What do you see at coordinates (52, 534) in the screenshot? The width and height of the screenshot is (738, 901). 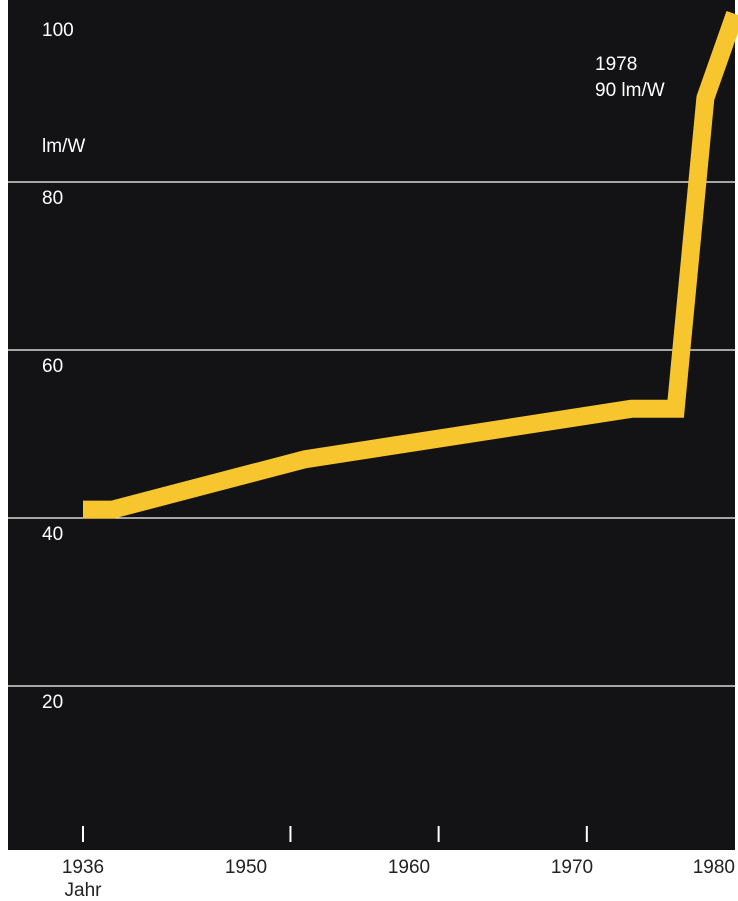 I see `y-tick-label-40: 40` at bounding box center [52, 534].